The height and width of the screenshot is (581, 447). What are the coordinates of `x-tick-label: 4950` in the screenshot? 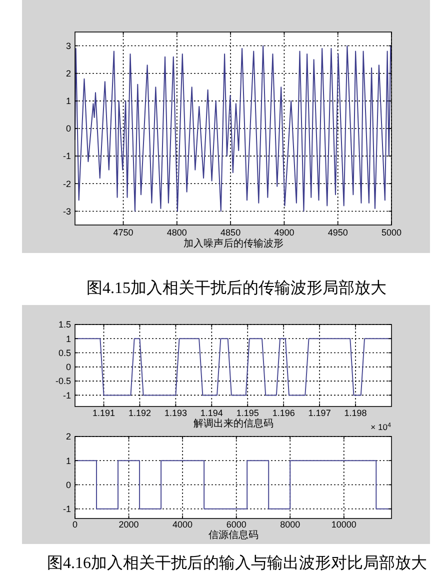 It's located at (338, 233).